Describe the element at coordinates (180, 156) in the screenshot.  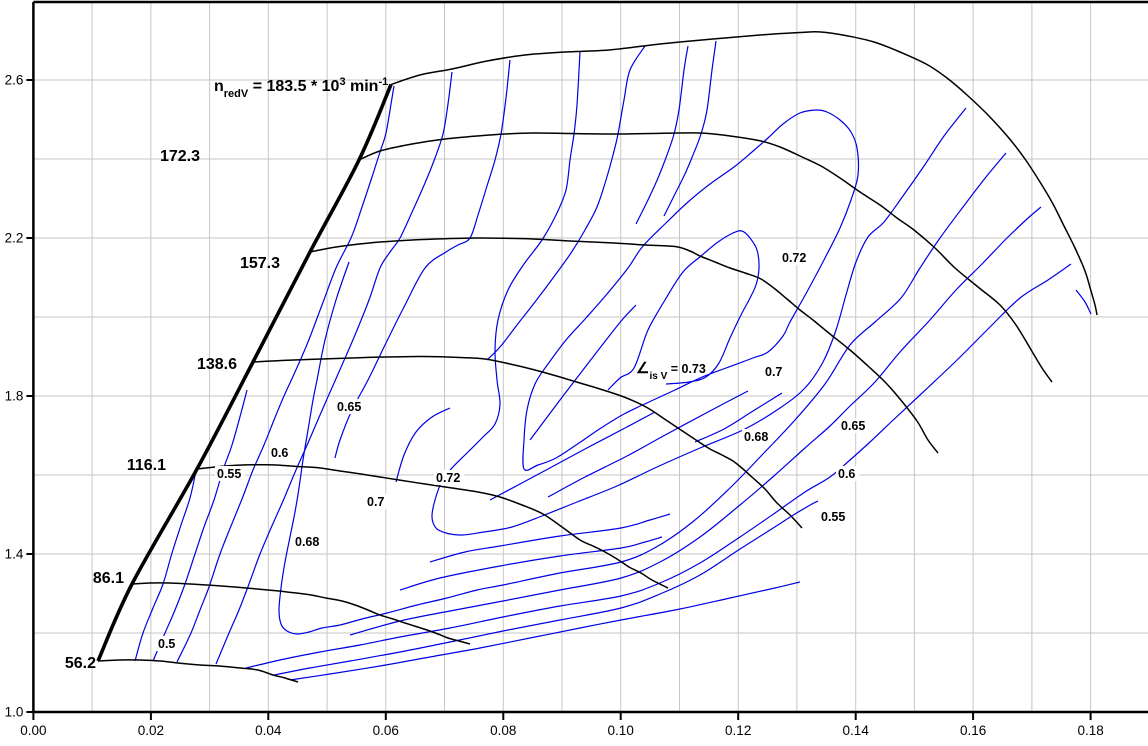
I see `svg-text: 172.3` at that location.